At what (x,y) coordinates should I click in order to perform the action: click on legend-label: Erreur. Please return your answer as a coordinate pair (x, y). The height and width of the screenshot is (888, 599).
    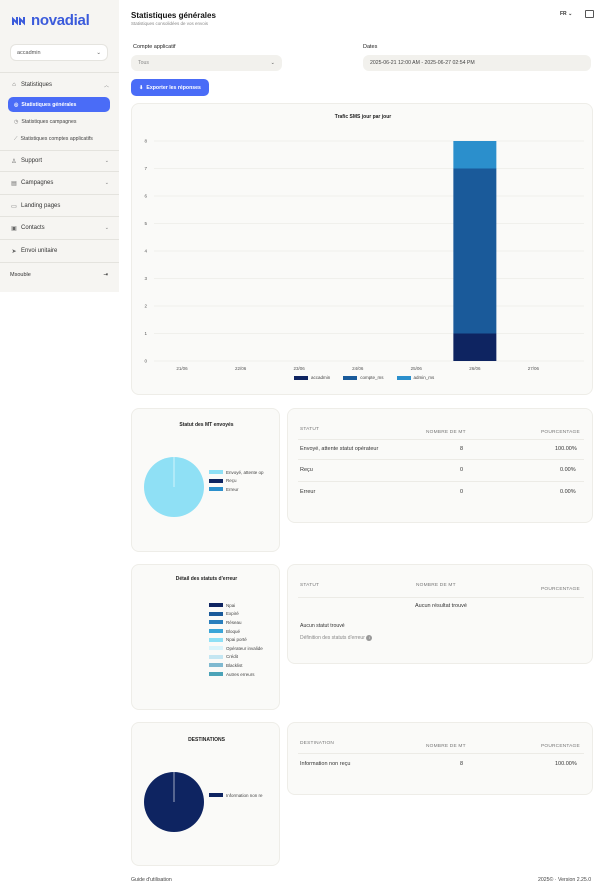
    Looking at the image, I should click on (232, 489).